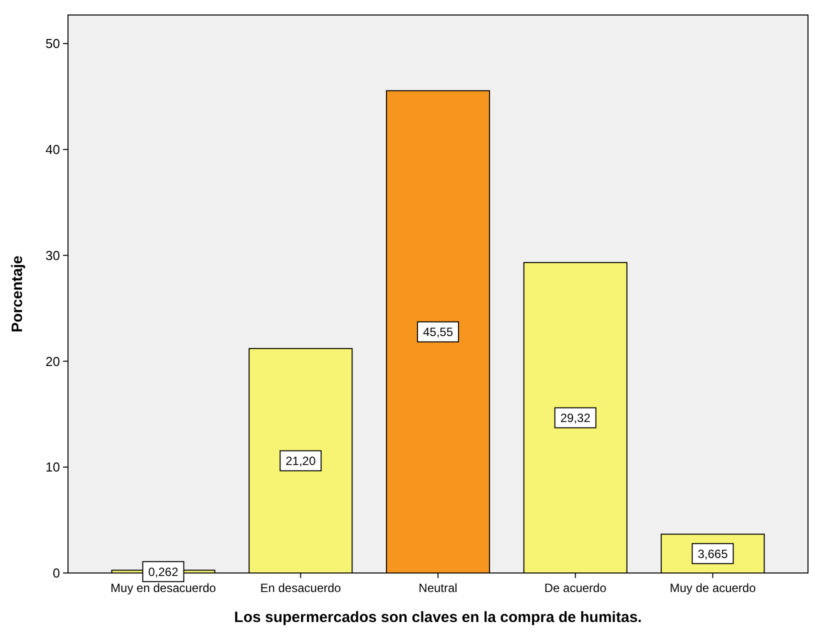 The width and height of the screenshot is (815, 634). Describe the element at coordinates (53, 467) in the screenshot. I see `y-tick-label: 10` at that location.